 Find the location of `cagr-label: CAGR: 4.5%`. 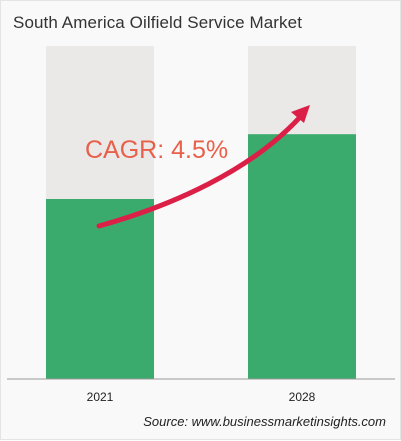

cagr-label: CAGR: 4.5% is located at coordinates (157, 150).